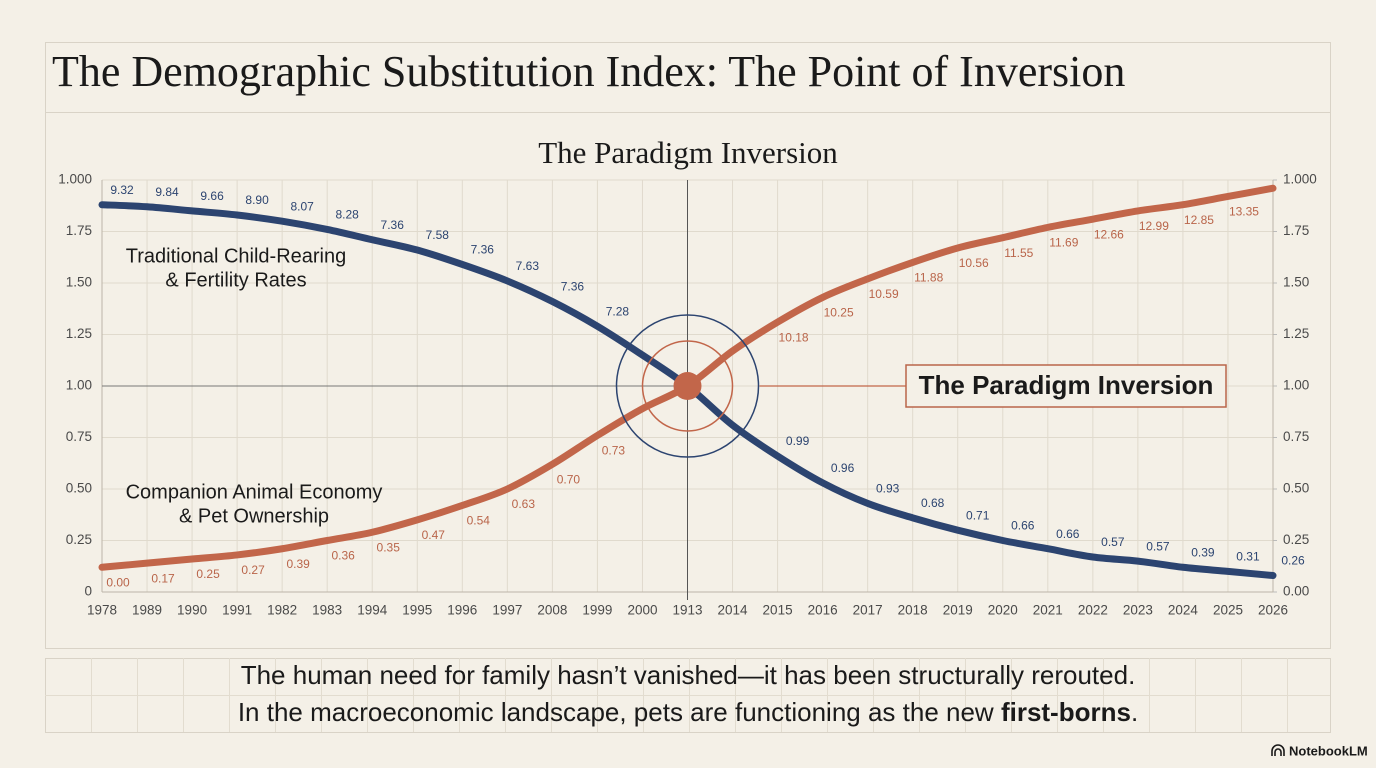  I want to click on y-tick-label: 0.50, so click(79, 488).